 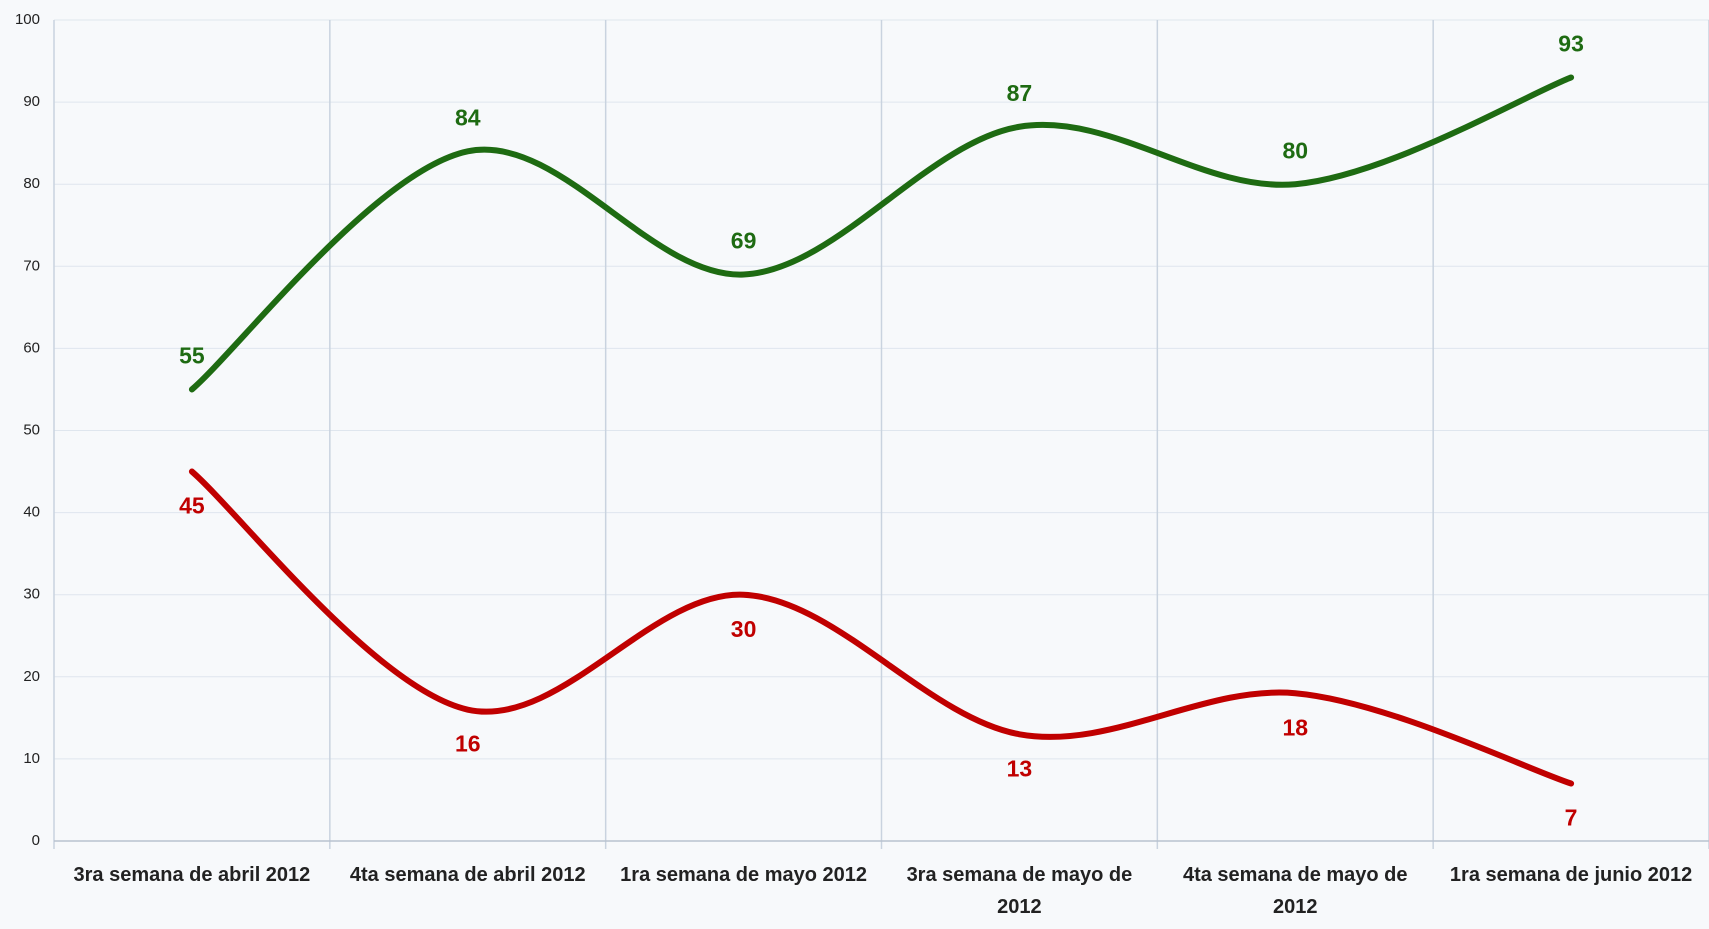 I want to click on y-tick-label: 40, so click(x=31, y=512).